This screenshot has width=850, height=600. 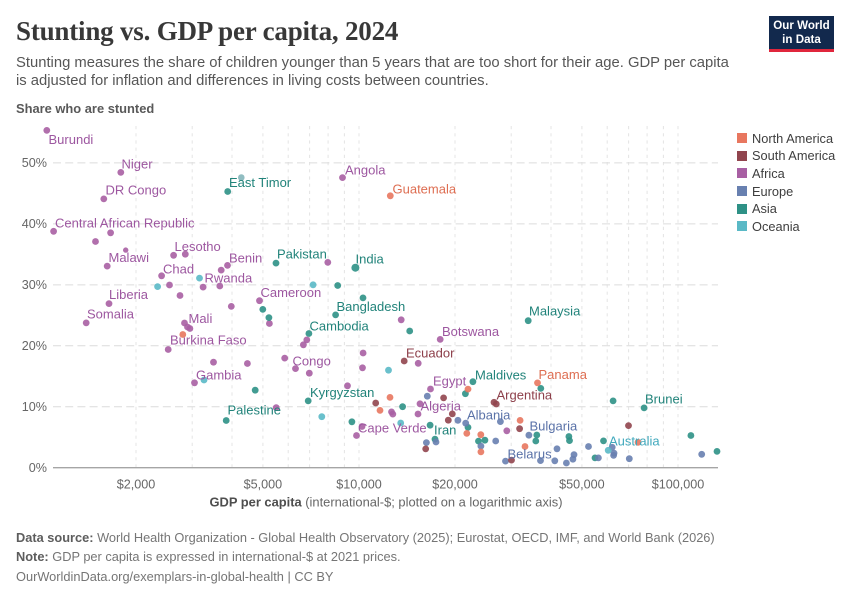 What do you see at coordinates (291, 292) in the screenshot?
I see `svg-text: Cameroon` at bounding box center [291, 292].